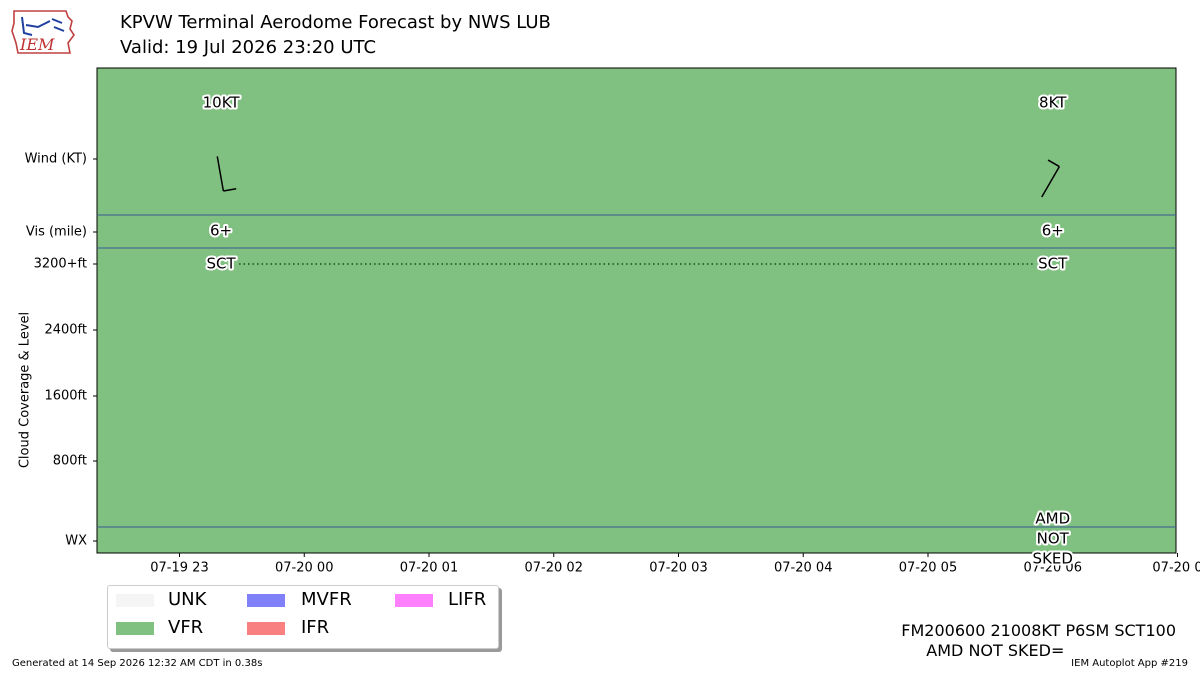 The width and height of the screenshot is (1200, 675). I want to click on y-axis-title: Cloud Coverage & Level, so click(25, 390).